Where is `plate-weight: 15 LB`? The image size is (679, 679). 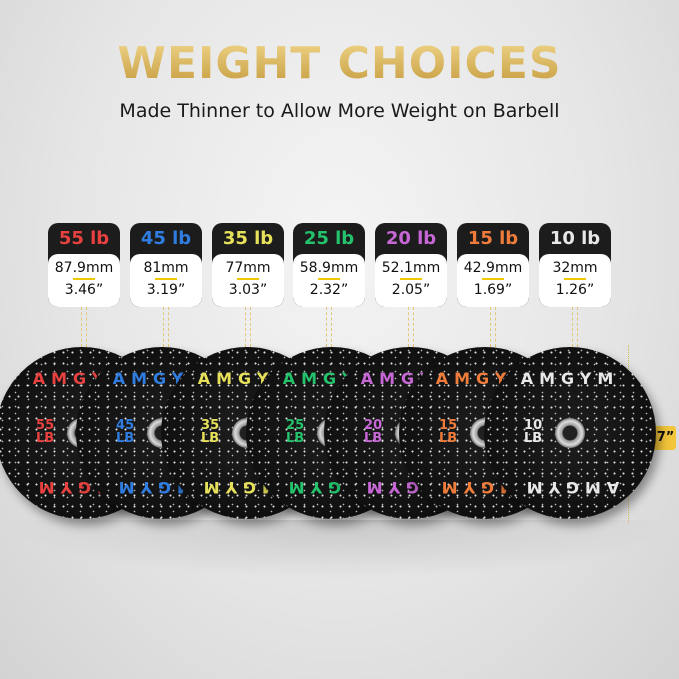
plate-weight: 15 LB is located at coordinates (448, 432).